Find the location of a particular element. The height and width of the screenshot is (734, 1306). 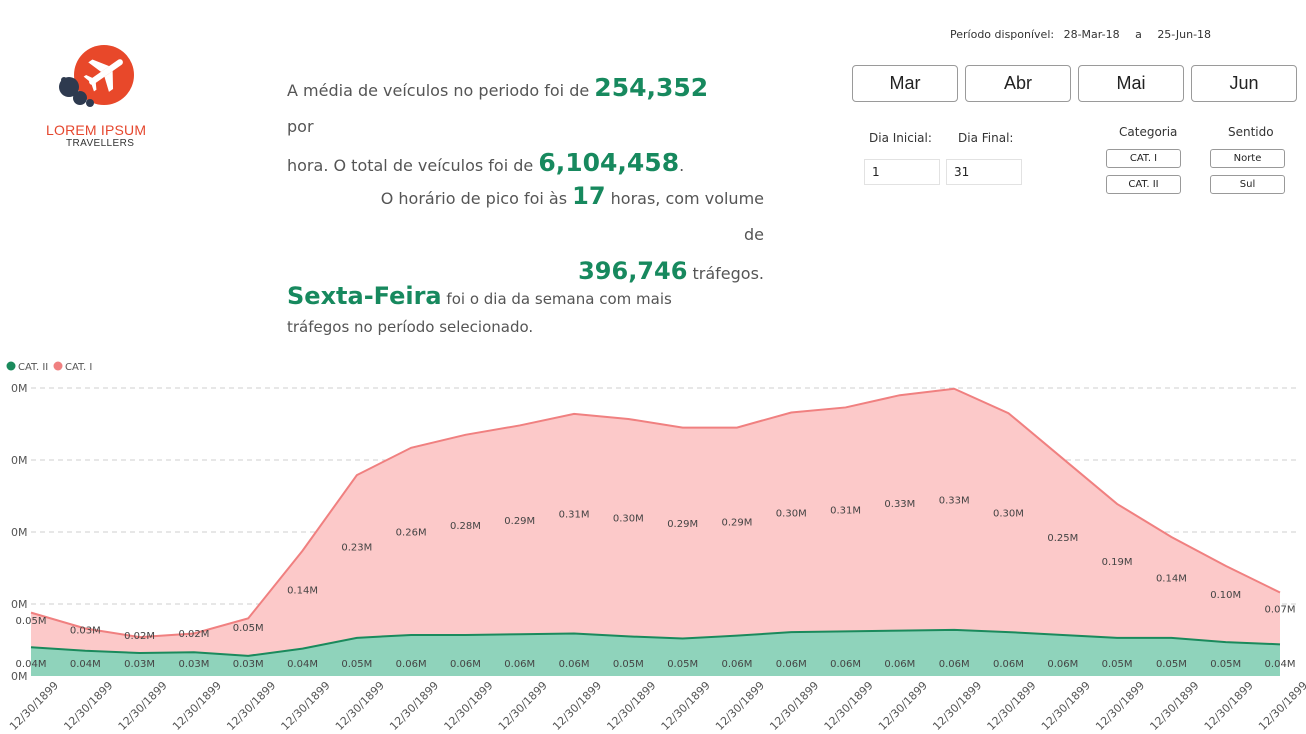

month-button-jun: Jun is located at coordinates (1244, 83).